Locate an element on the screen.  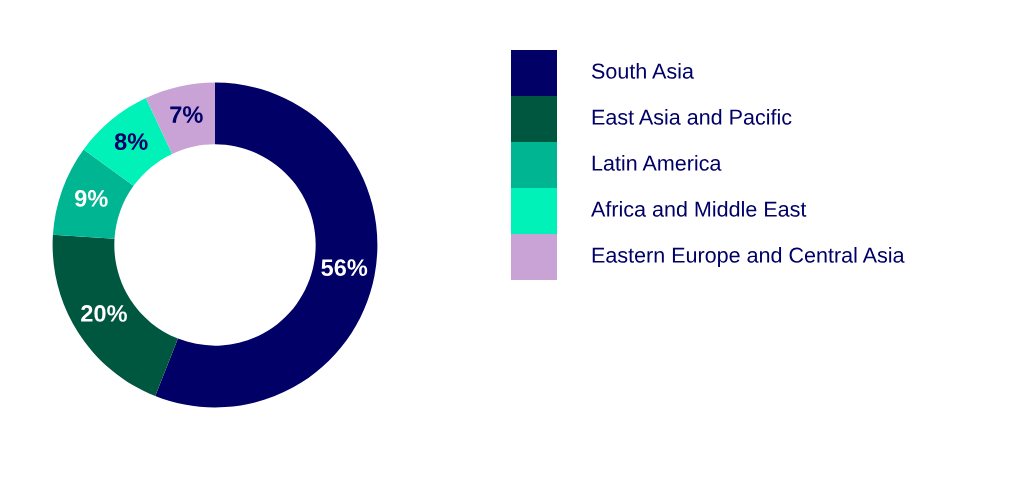
legend-label: East Asia and Pacific is located at coordinates (692, 116).